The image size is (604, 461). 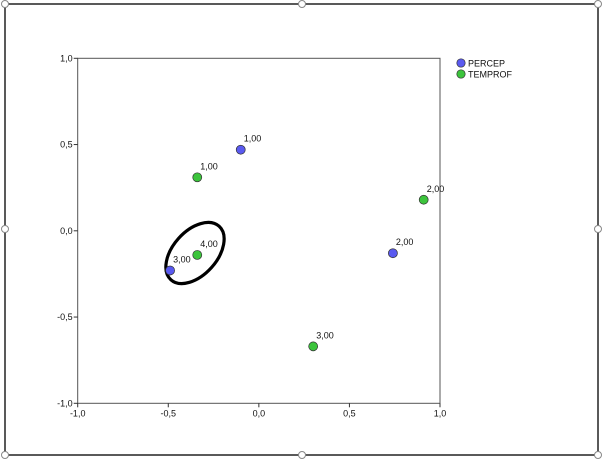 What do you see at coordinates (349, 413) in the screenshot?
I see `x-tick-label: 0,5` at bounding box center [349, 413].